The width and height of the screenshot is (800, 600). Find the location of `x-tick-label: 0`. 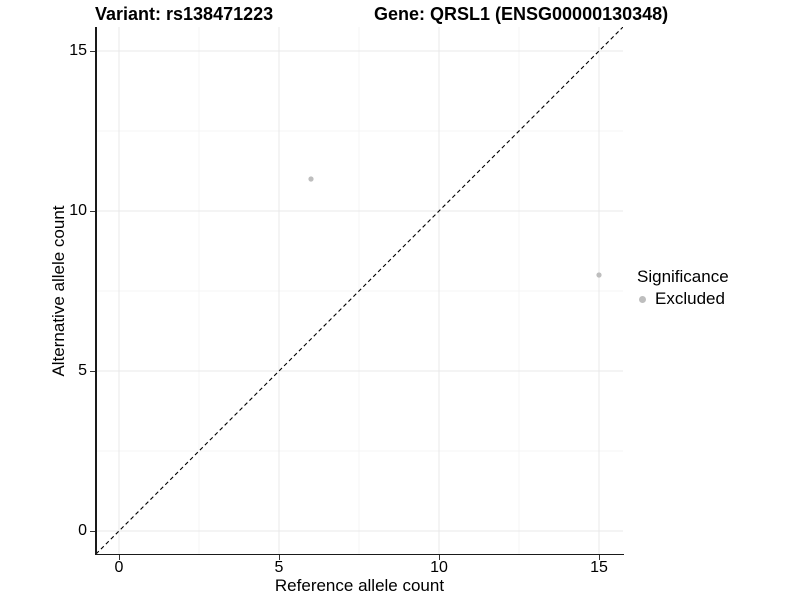

x-tick-label: 0 is located at coordinates (119, 567).